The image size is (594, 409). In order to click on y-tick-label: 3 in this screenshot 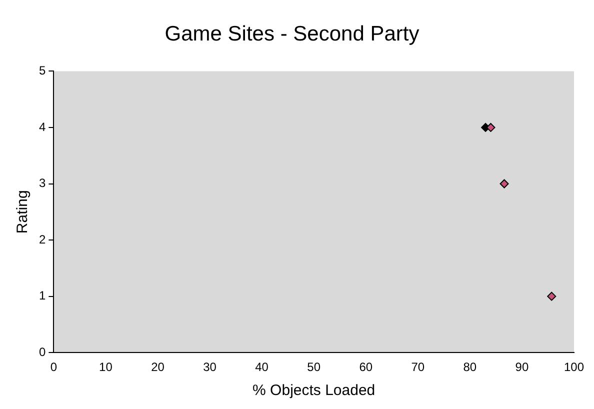, I will do `click(42, 183)`.